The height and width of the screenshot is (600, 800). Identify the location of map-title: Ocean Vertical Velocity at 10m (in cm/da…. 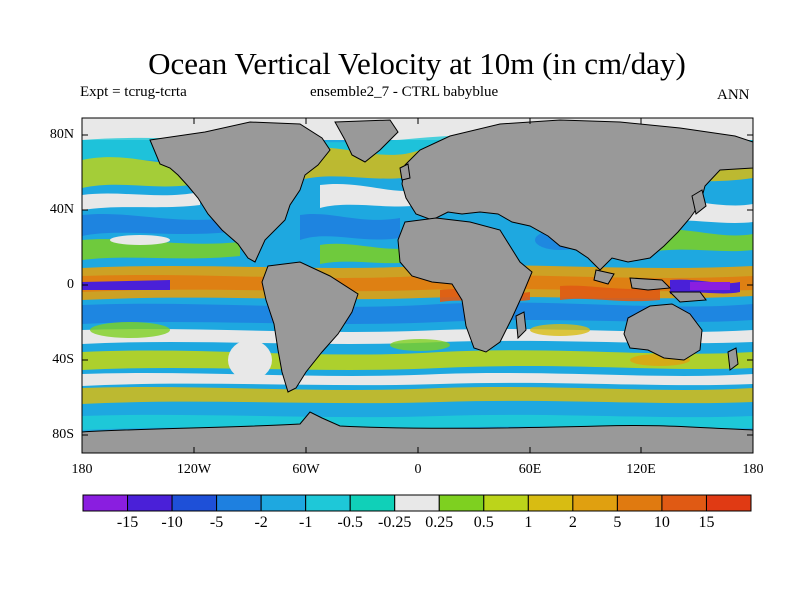
(417, 63).